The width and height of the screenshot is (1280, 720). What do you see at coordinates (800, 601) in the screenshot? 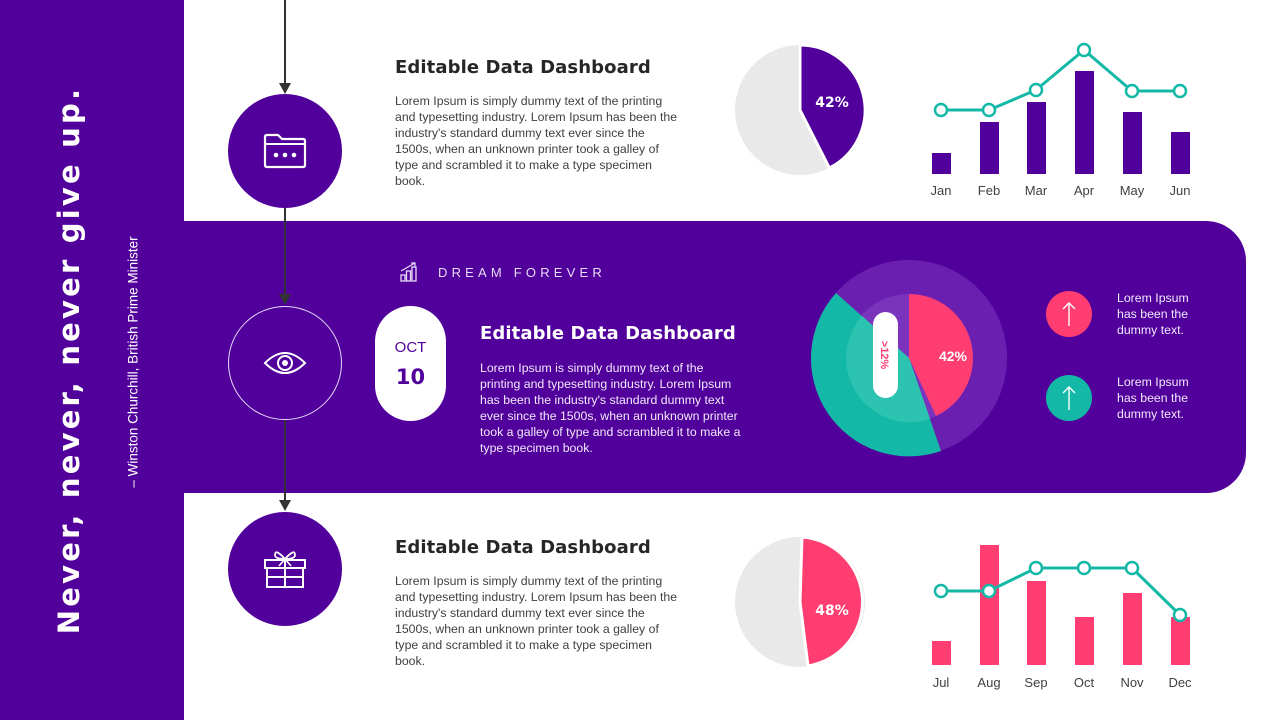
I see `pie-chart-bottom: 48%` at bounding box center [800, 601].